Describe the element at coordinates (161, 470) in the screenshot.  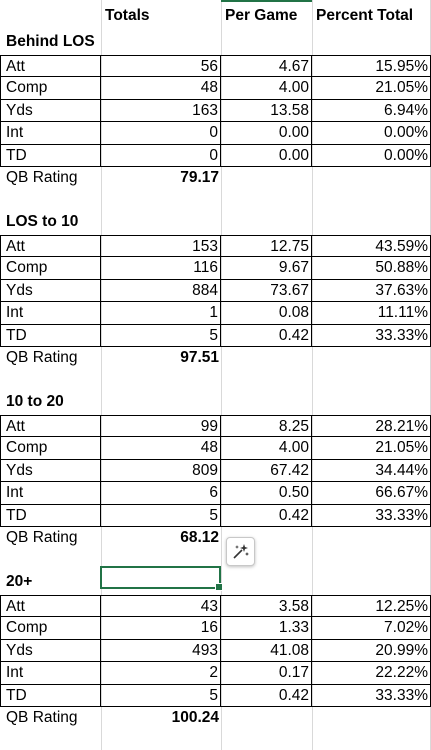
I see `totals-cell: 809` at that location.